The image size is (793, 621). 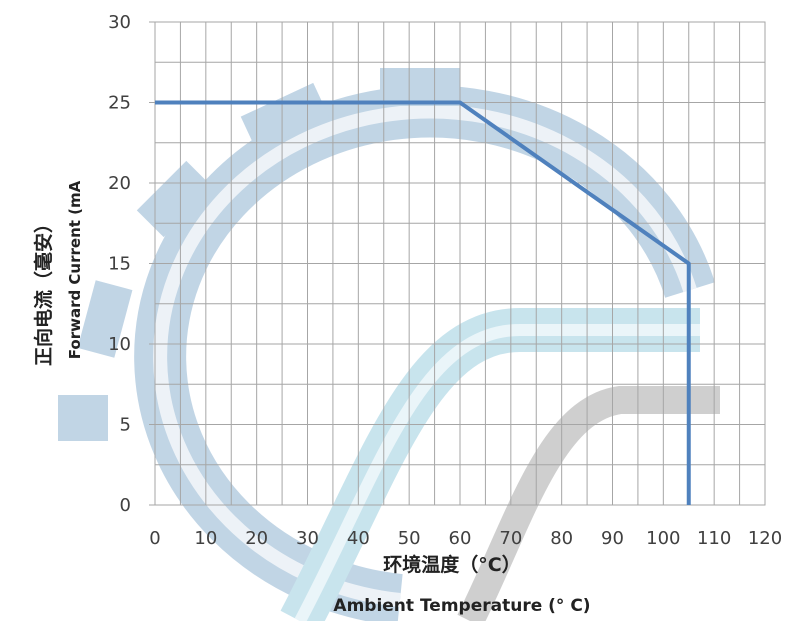 I want to click on x-axis-label-cn: 环境温度（°C）, so click(x=451, y=564).